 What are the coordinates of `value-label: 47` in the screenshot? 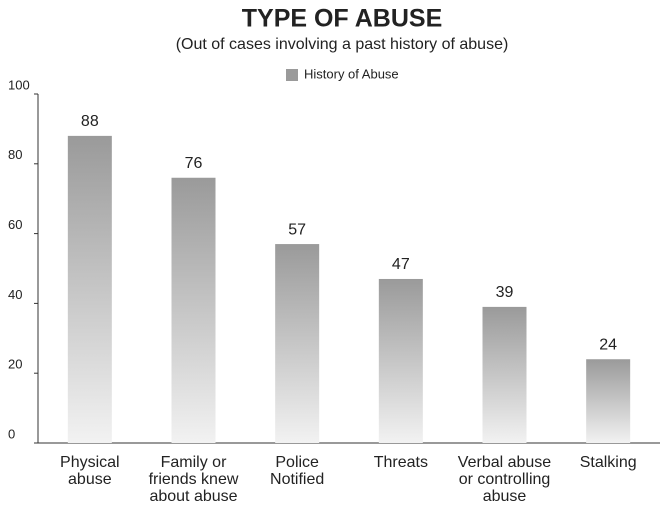 It's located at (401, 264).